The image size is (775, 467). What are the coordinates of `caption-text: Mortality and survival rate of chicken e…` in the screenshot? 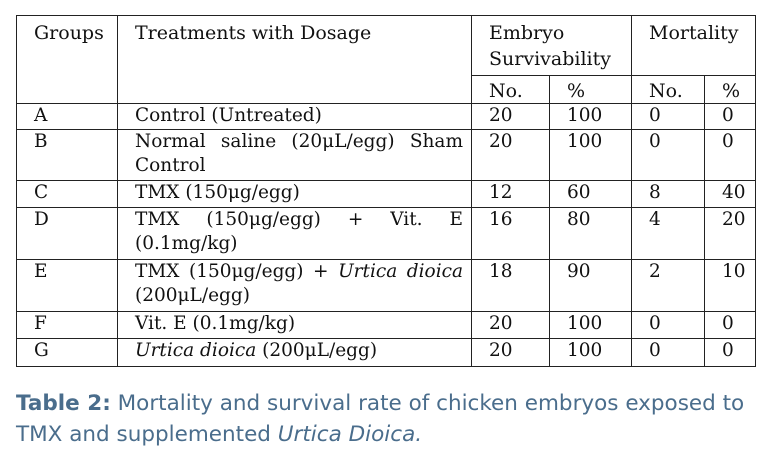 It's located at (380, 419).